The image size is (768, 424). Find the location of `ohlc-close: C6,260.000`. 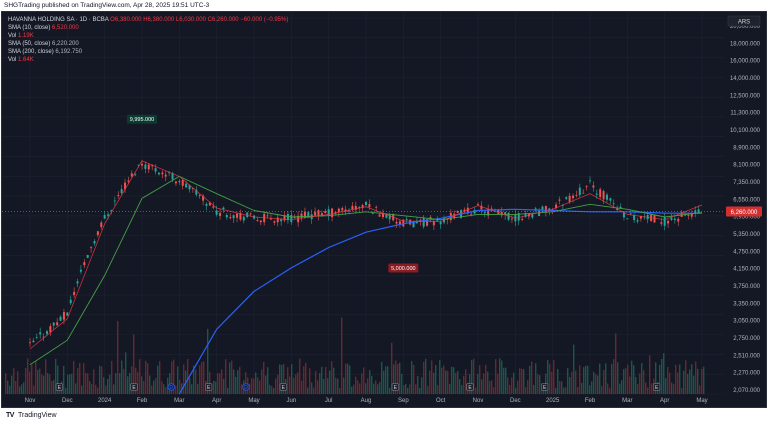

ohlc-close: C6,260.000 is located at coordinates (223, 20).